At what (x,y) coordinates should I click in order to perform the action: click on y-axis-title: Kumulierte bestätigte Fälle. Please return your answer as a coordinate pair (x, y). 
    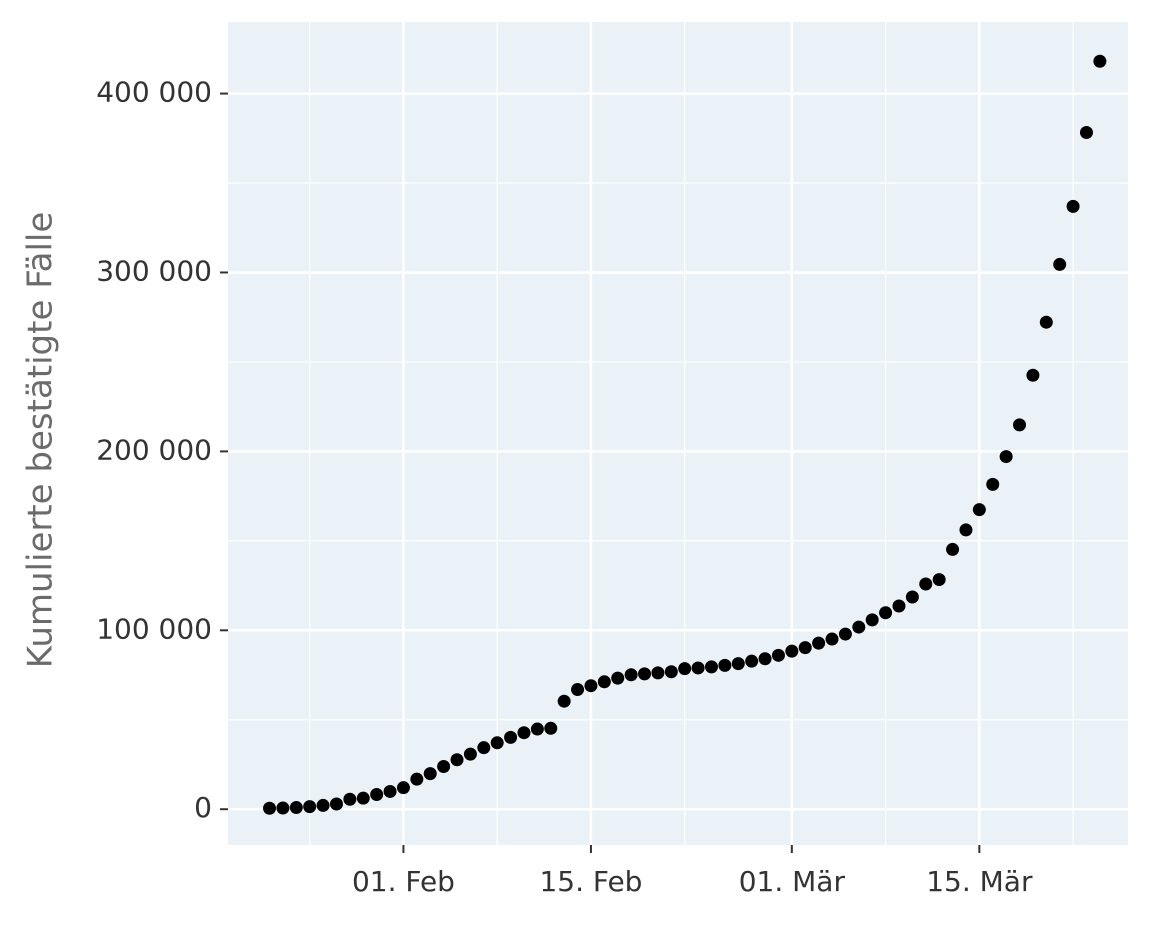
    Looking at the image, I should click on (41, 440).